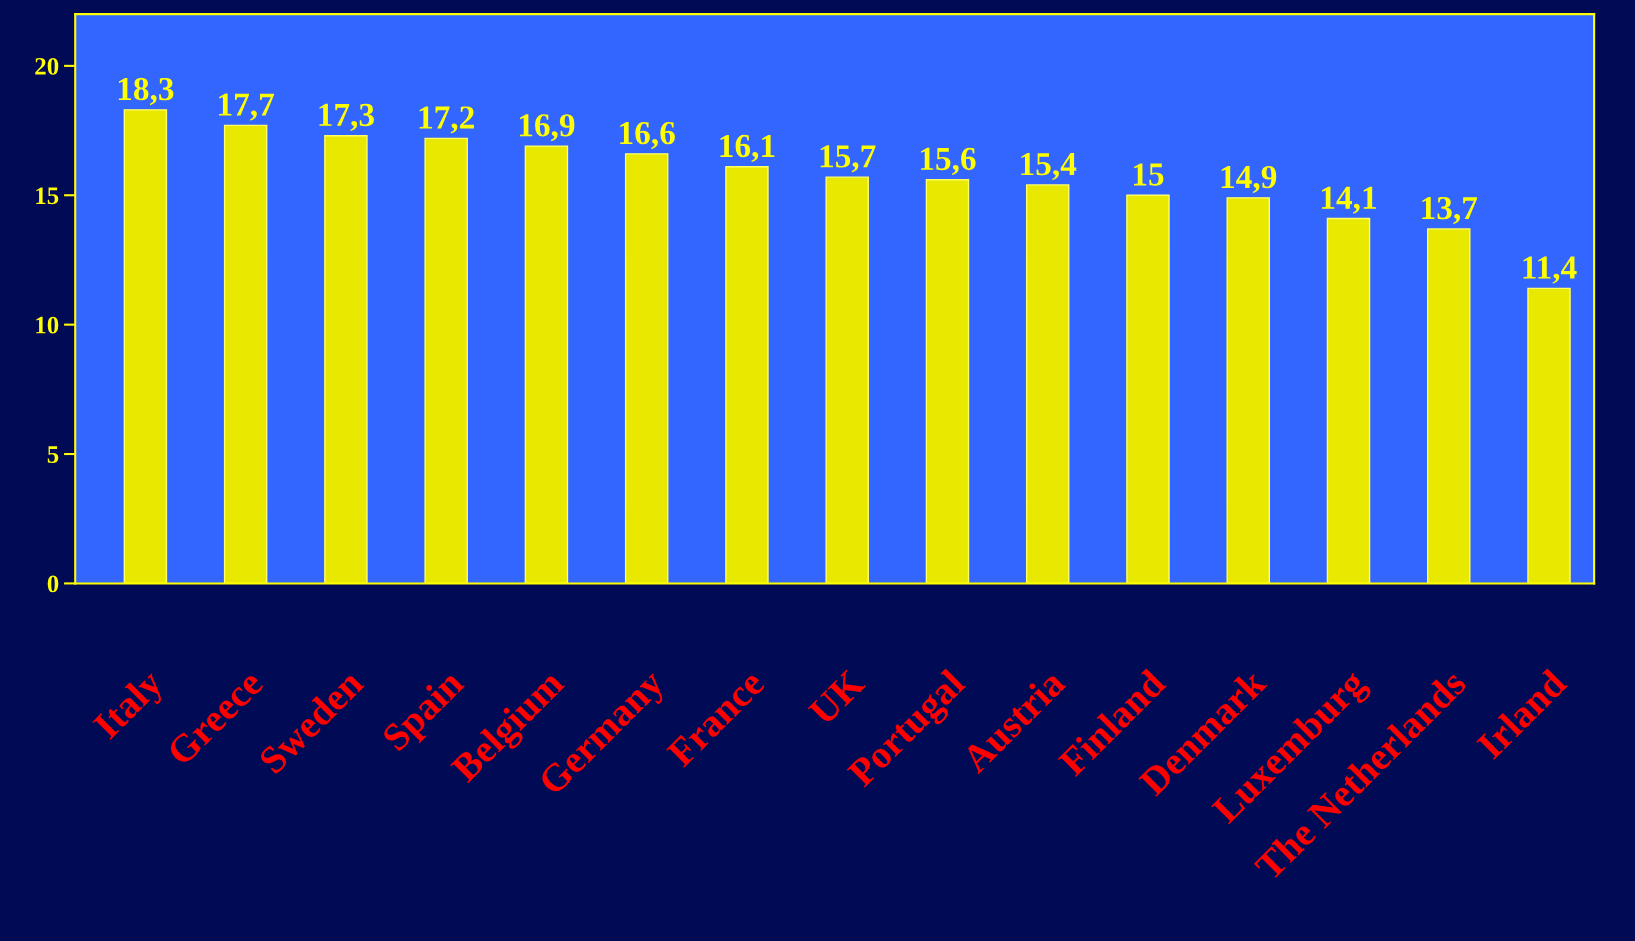 The image size is (1635, 941). Describe the element at coordinates (1349, 200) in the screenshot. I see `data-label: 14,1` at that location.